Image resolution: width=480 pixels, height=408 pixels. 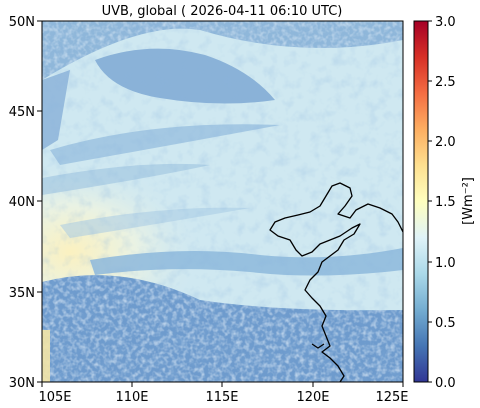 What do you see at coordinates (445, 263) in the screenshot?
I see `colorbar-tick-label: 1.0` at bounding box center [445, 263].